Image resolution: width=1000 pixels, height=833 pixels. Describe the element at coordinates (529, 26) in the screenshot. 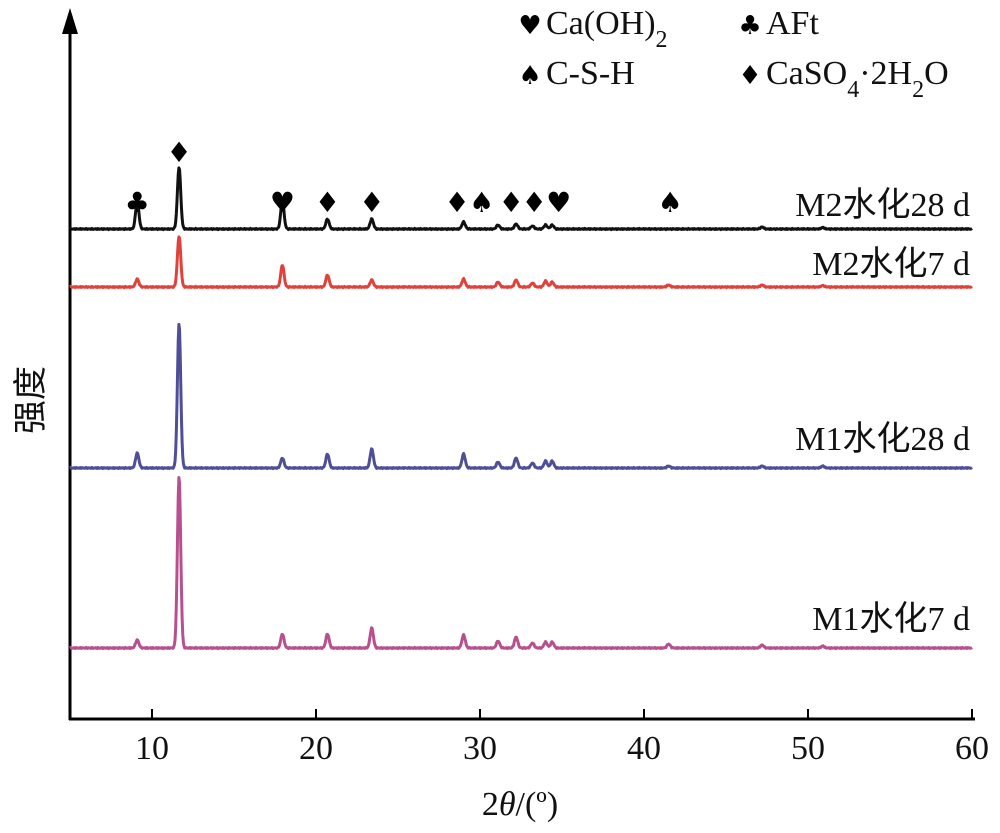

I see `legend-symbol: ♥` at that location.